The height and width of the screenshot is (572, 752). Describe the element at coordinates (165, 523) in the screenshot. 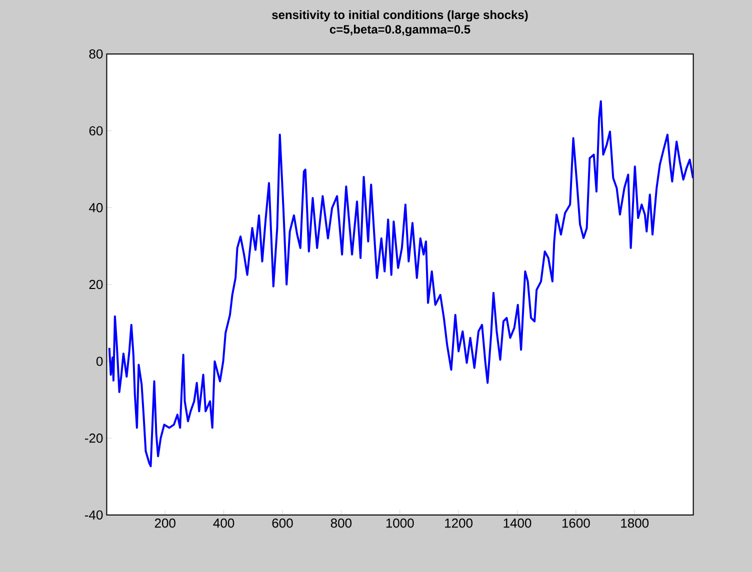

I see `x-tick-label: 200` at that location.